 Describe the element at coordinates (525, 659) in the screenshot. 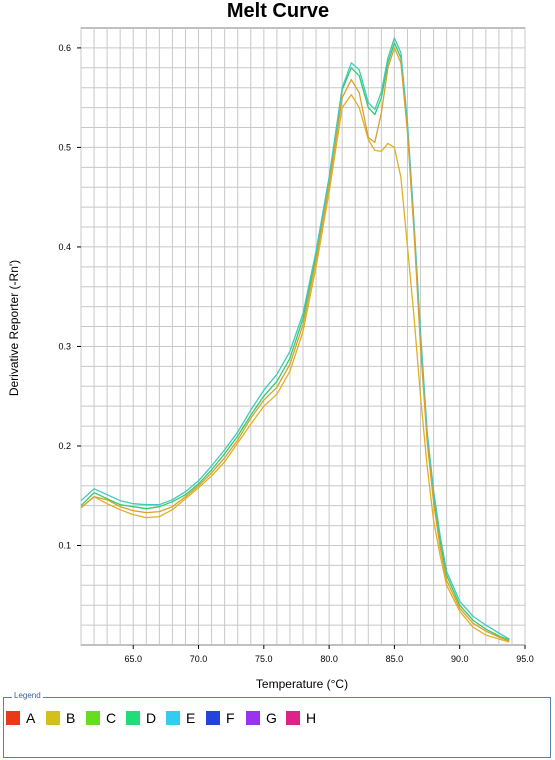

I see `x-tick-label: 95.0` at that location.